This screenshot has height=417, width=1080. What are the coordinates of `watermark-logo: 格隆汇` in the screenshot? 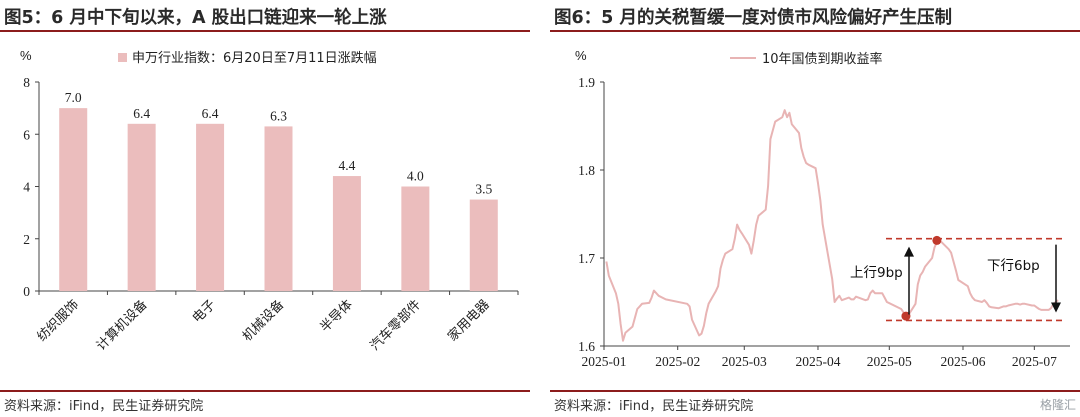 It's located at (1057, 405).